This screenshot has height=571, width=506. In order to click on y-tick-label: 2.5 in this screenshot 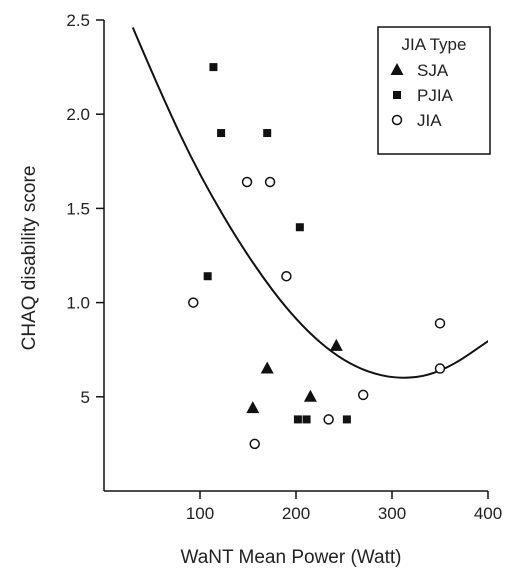, I will do `click(78, 20)`.